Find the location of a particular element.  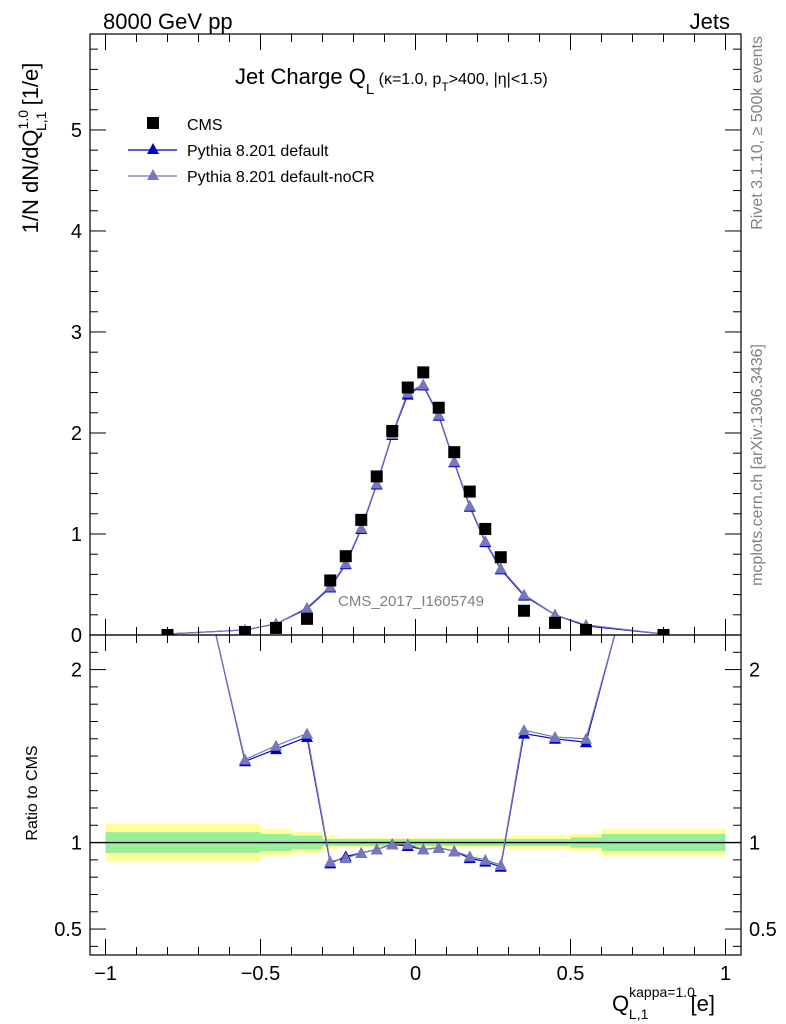

title-main: Jet Charge Q is located at coordinates (300, 76).